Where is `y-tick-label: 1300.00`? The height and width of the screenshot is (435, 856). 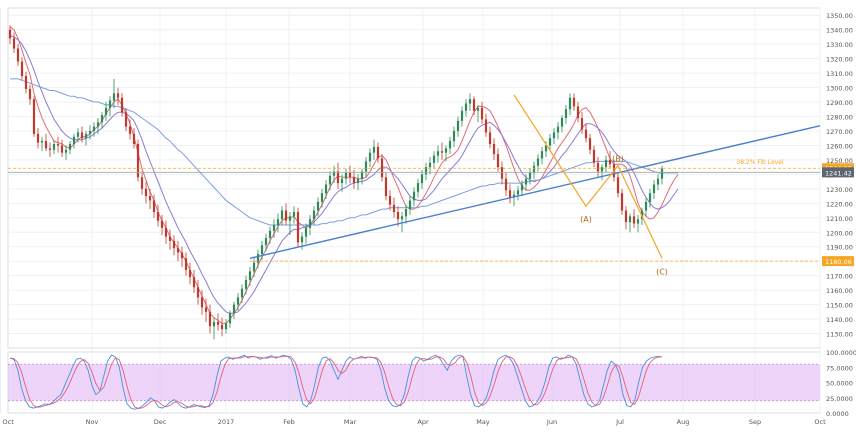 y-tick-label: 1300.00 is located at coordinates (839, 89).